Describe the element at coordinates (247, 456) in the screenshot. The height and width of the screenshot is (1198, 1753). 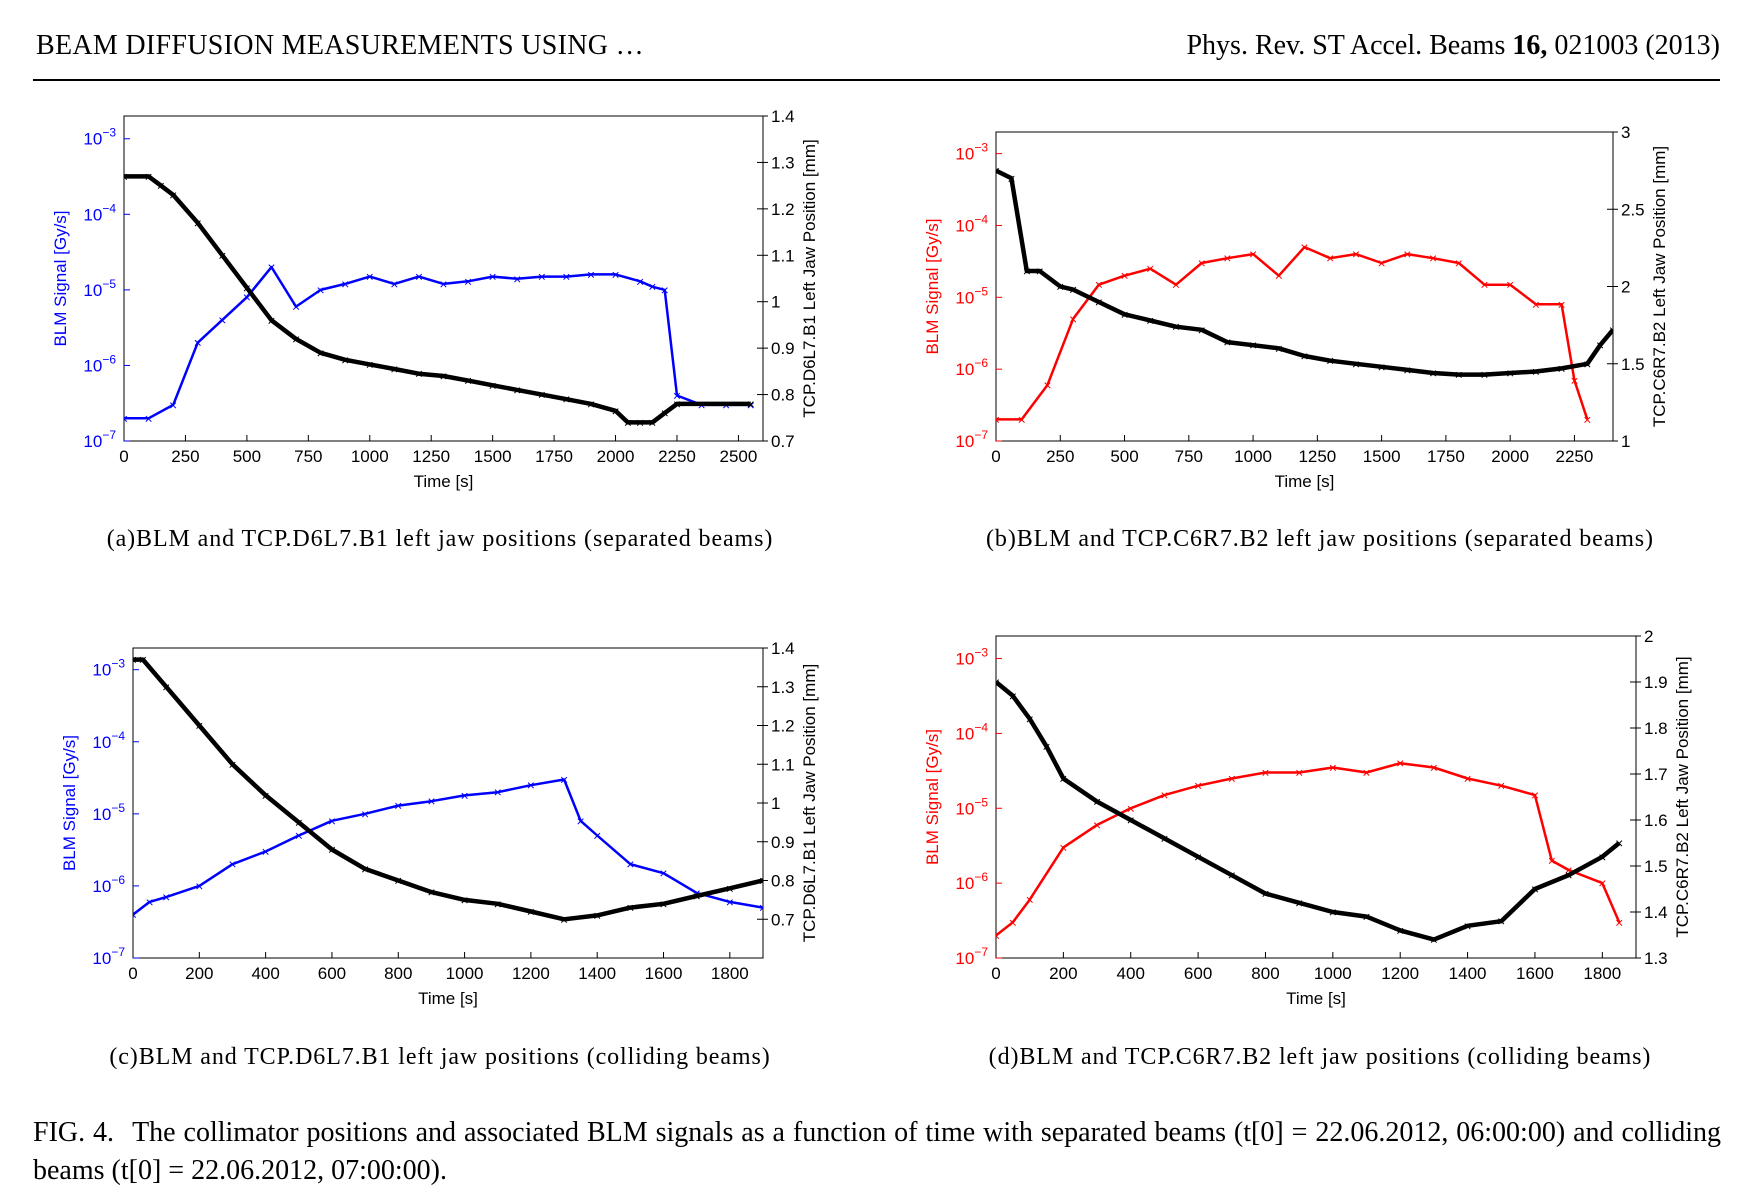
I see `x-tick-label: 500` at that location.